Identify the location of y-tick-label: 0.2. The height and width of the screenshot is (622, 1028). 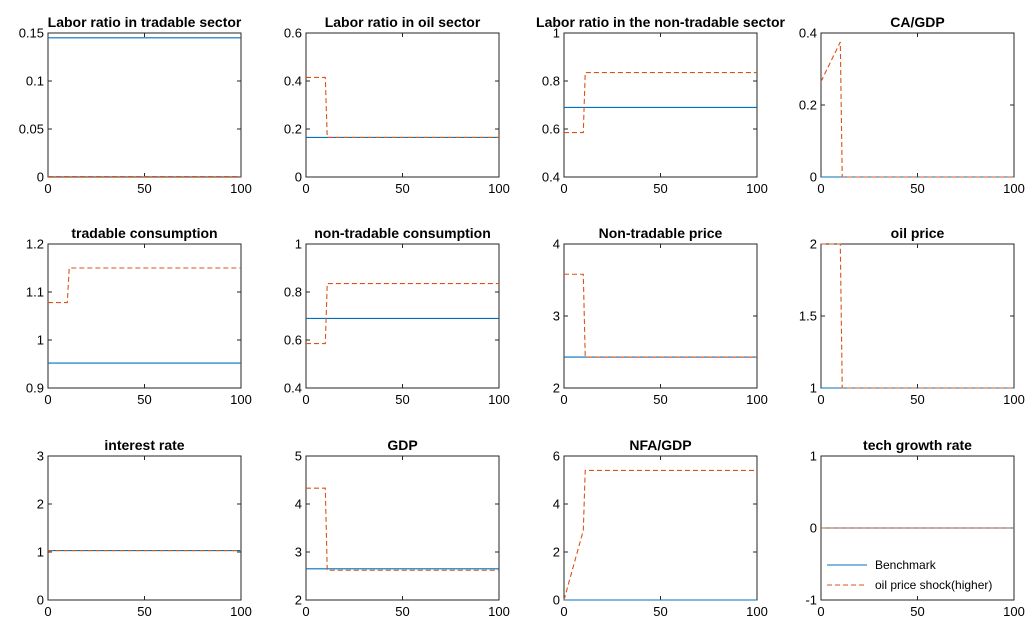
(808, 105).